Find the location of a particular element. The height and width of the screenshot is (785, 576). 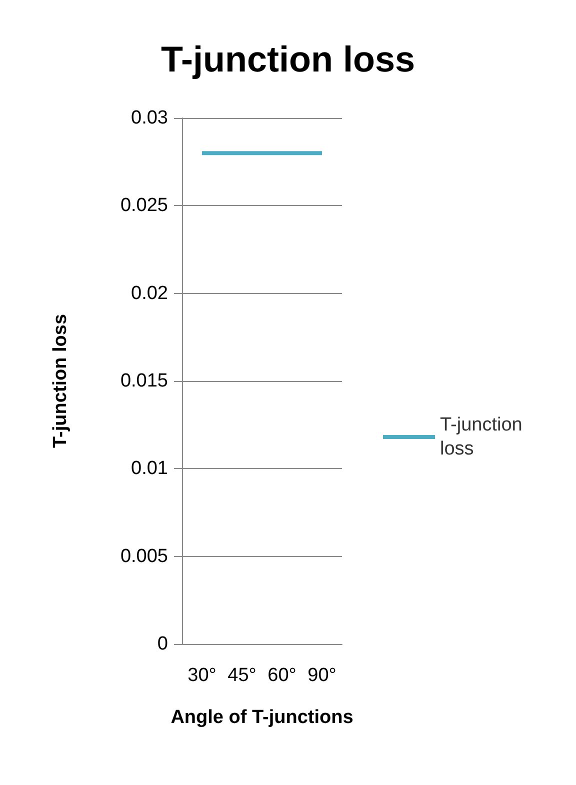

y-tick-label: 0.025 is located at coordinates (144, 205).